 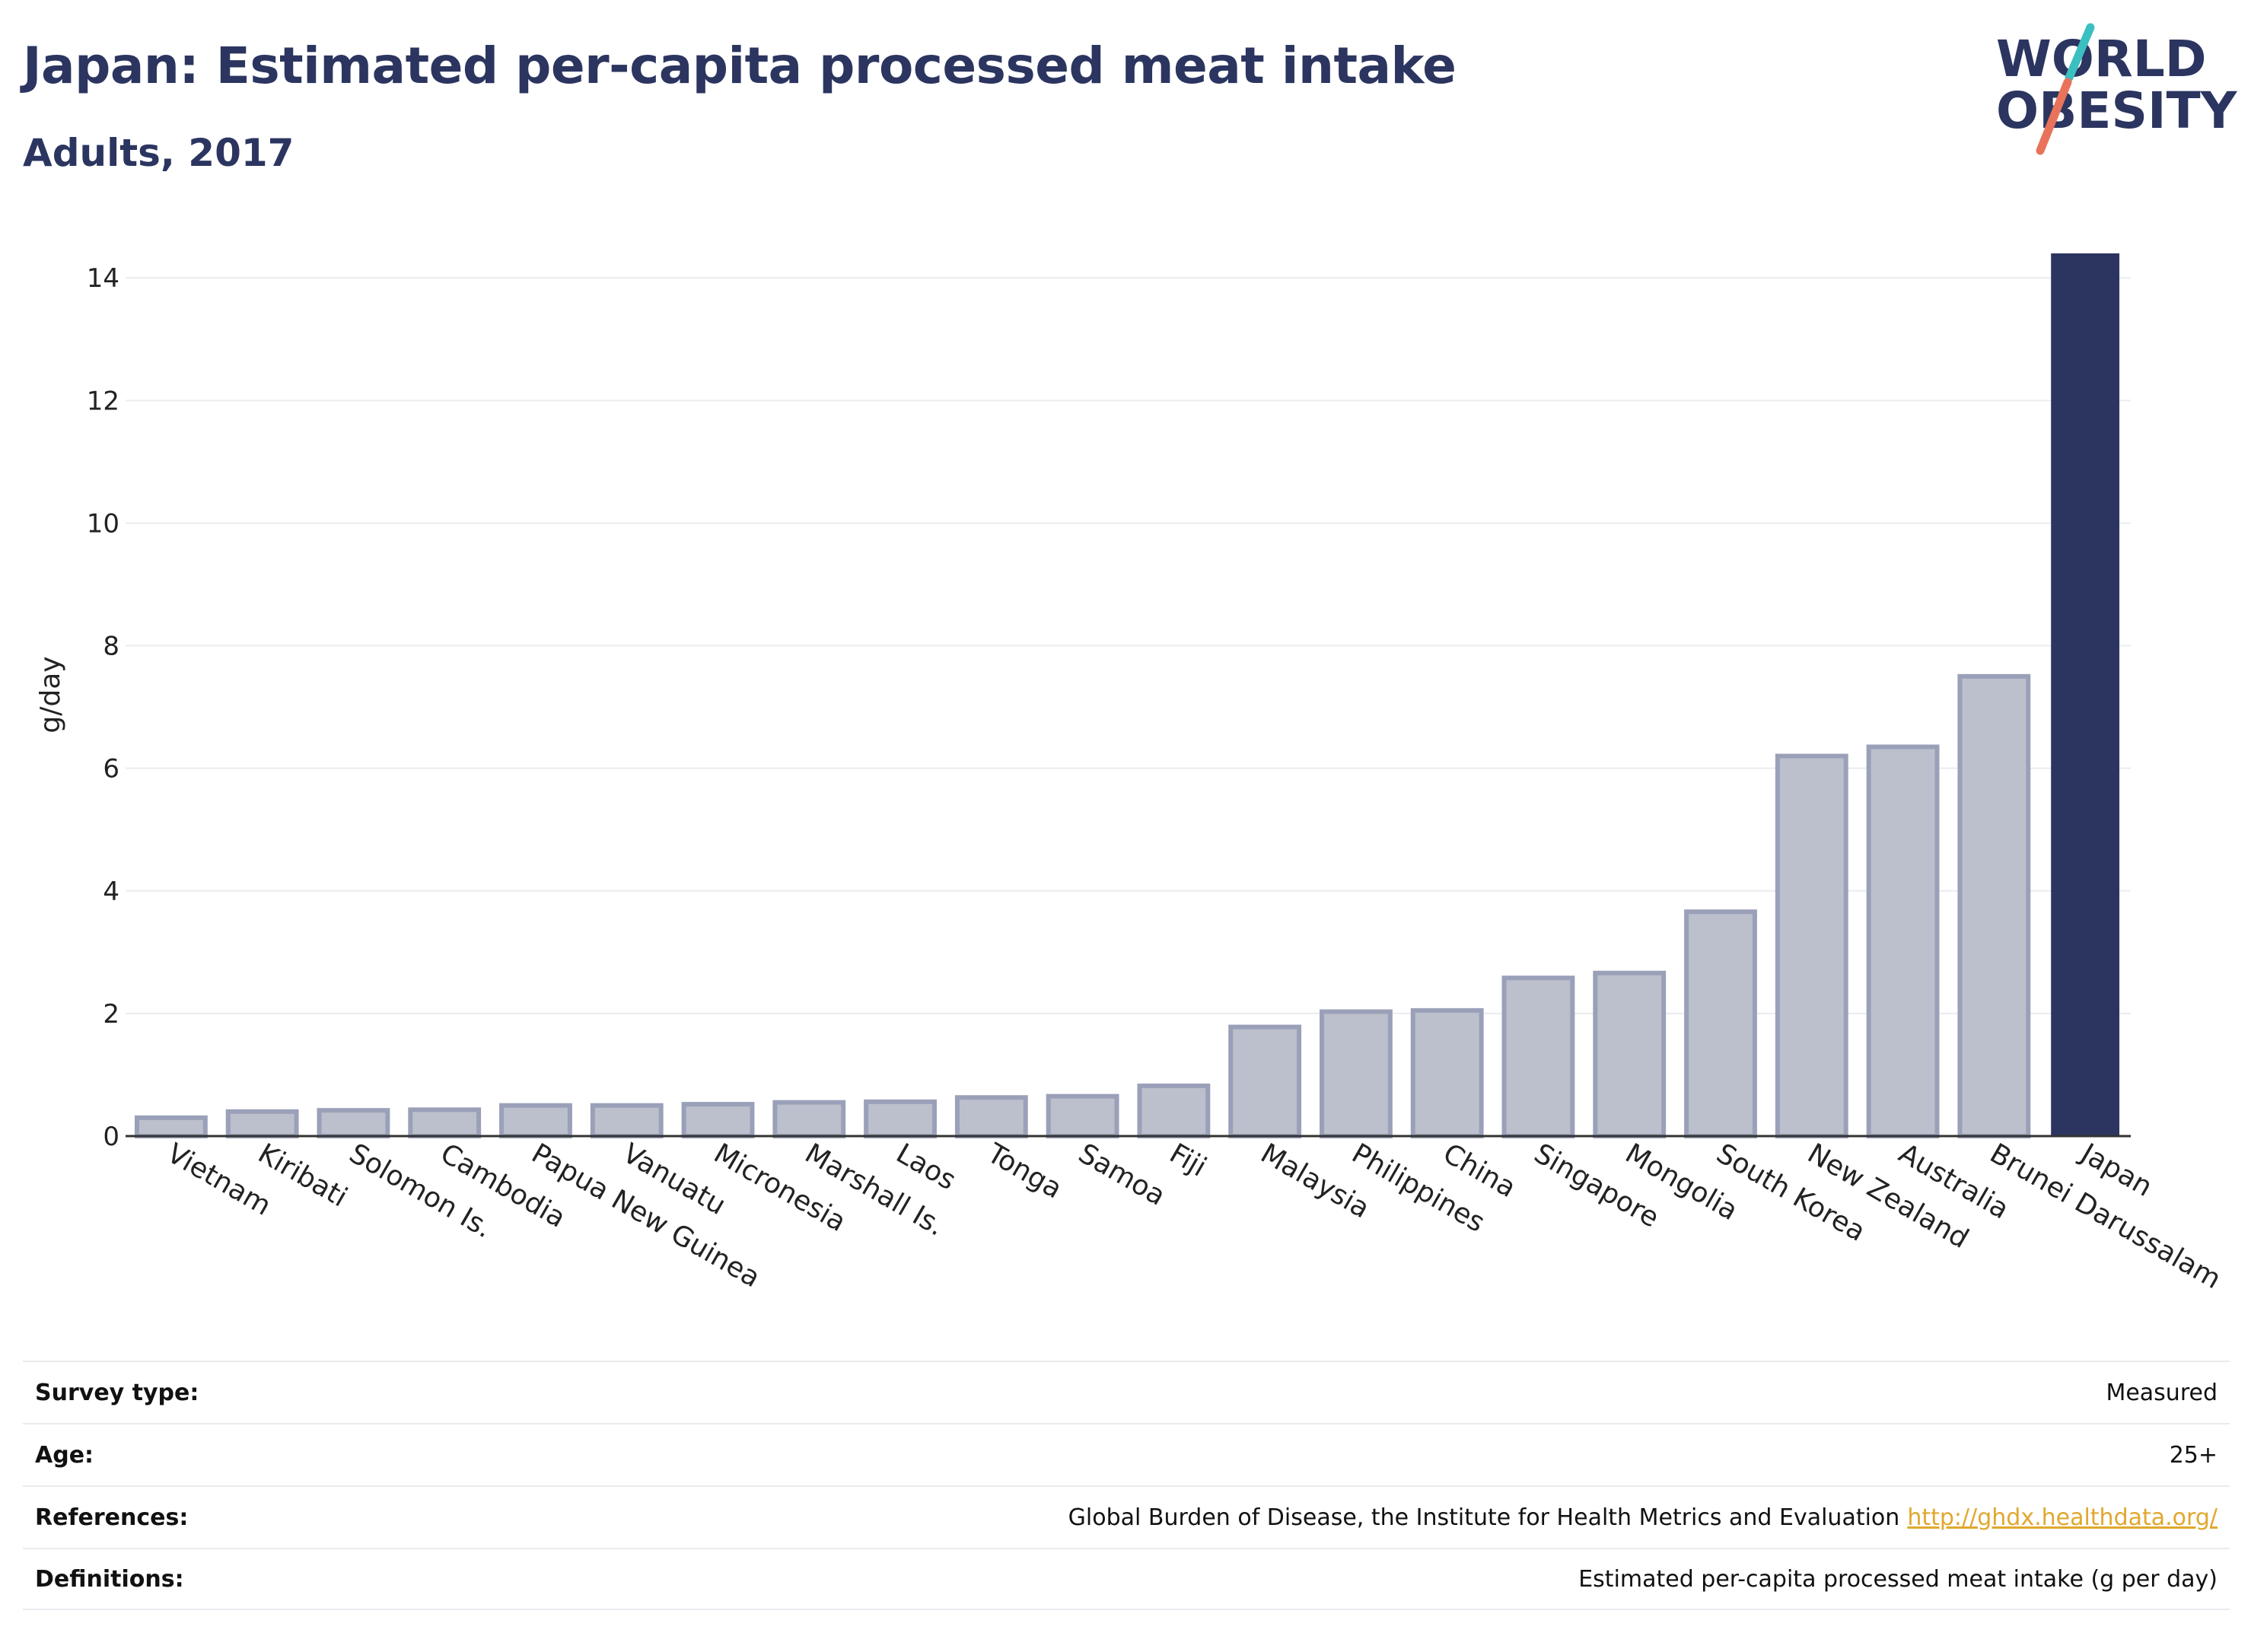 I want to click on reference-link: http://ghdx.healthdata.org/, so click(x=2062, y=1517).